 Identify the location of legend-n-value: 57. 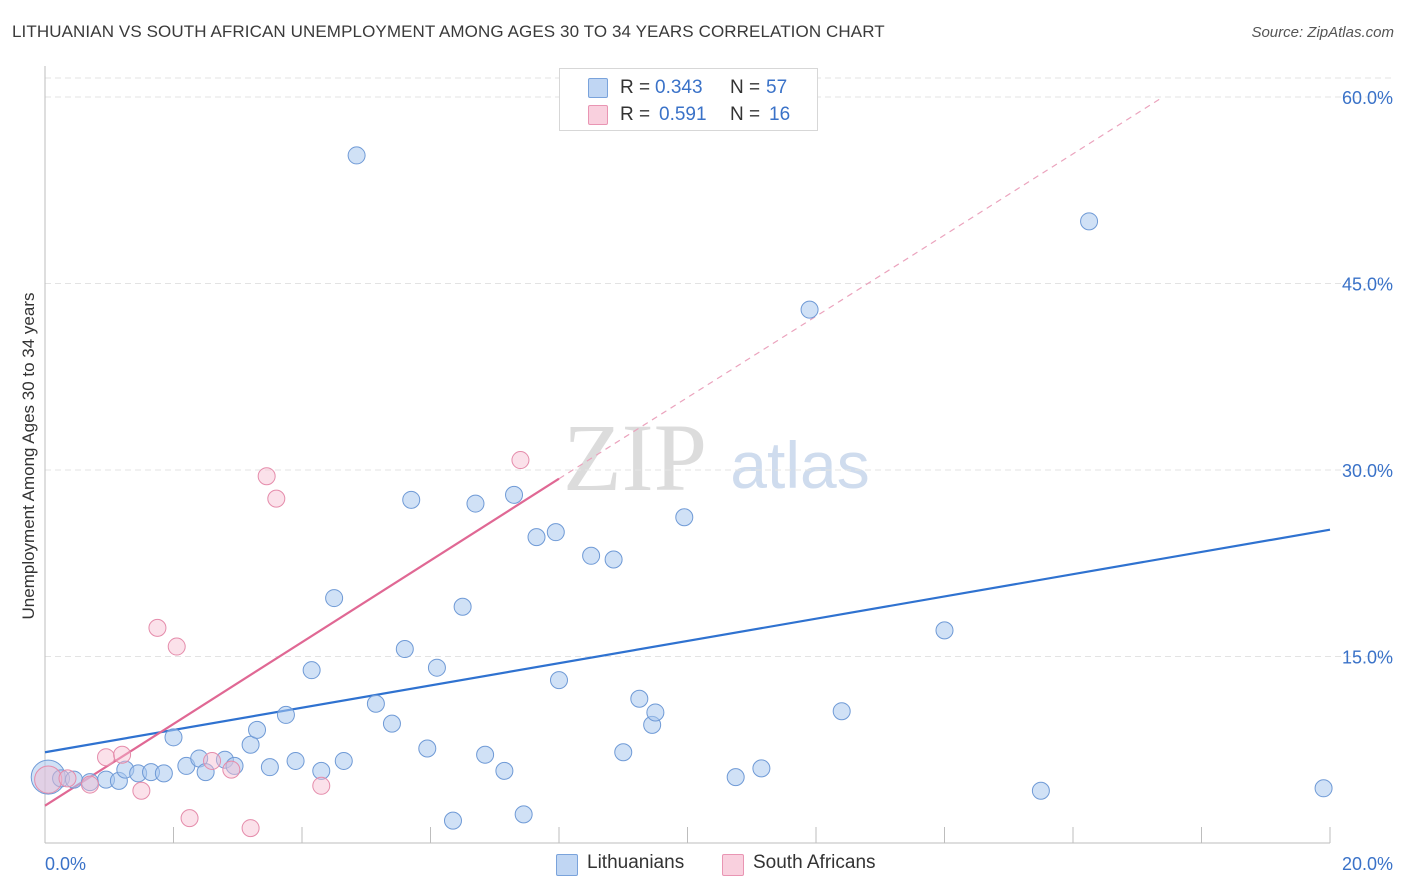
(777, 87).